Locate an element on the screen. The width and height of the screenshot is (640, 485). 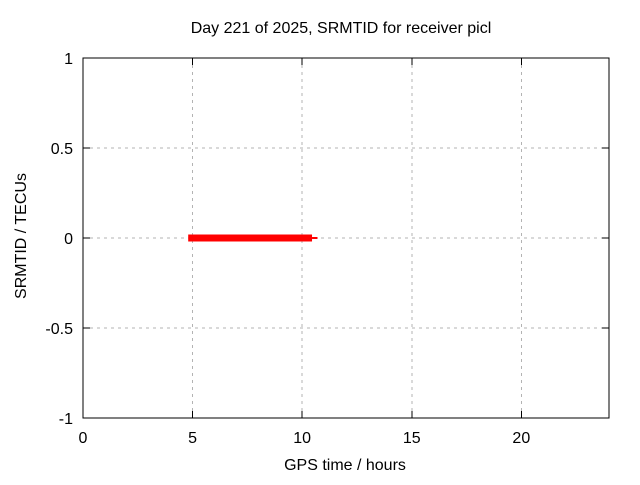
x-axis-label: GPS time / hours is located at coordinates (345, 465).